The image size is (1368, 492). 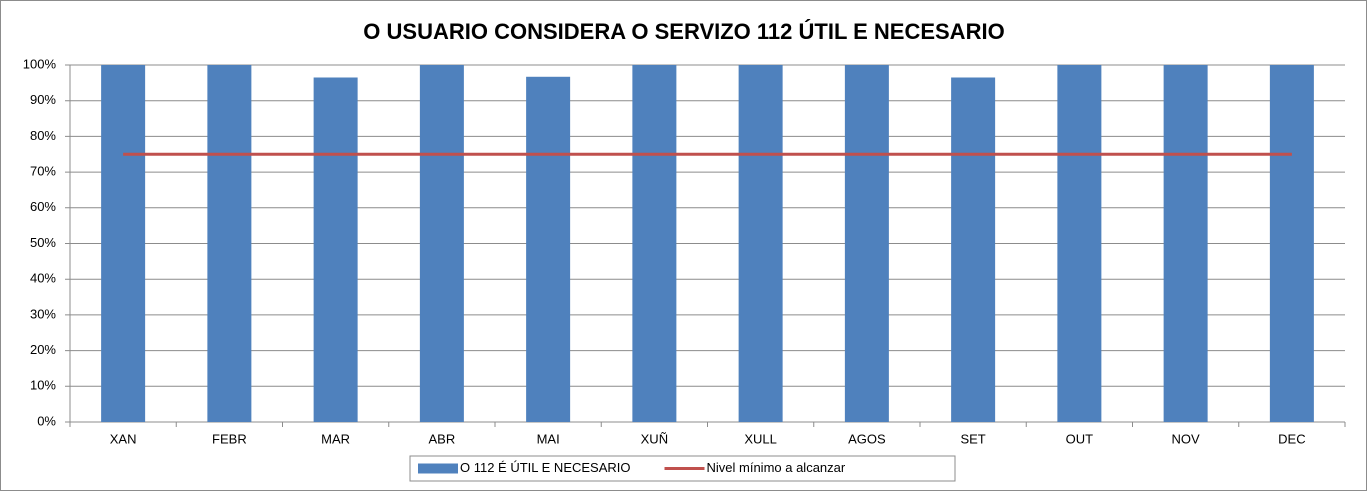 I want to click on x-tick-label: MAI, so click(x=548, y=438).